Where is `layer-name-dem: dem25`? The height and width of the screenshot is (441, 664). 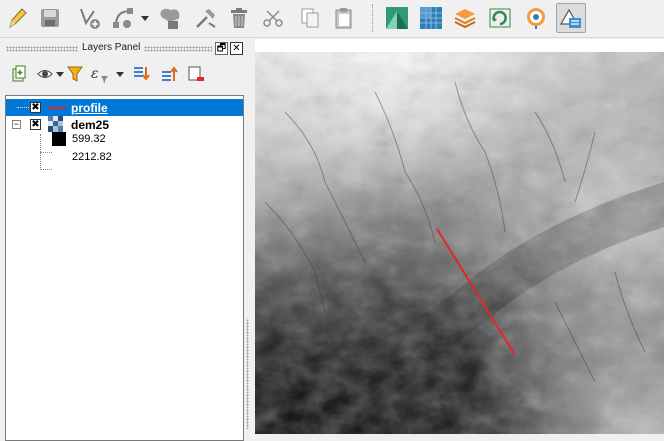
layer-name-dem: dem25 is located at coordinates (90, 125).